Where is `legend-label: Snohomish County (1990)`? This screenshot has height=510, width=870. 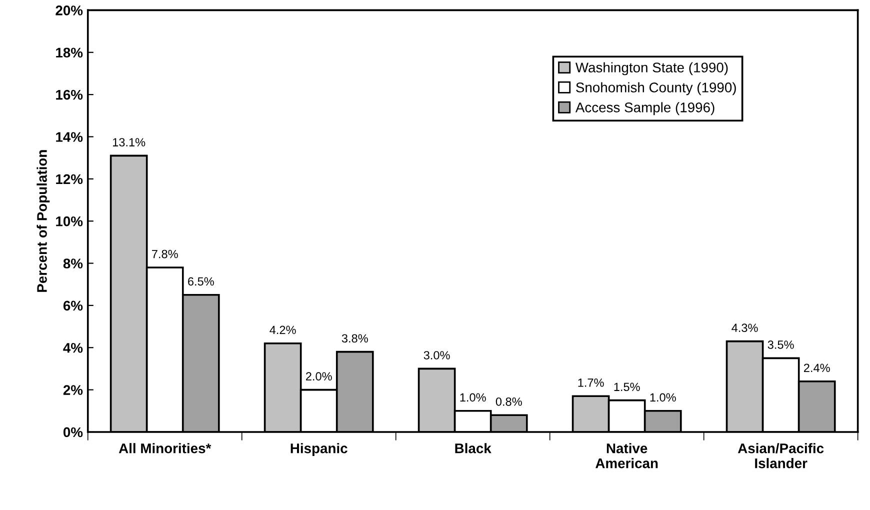 legend-label: Snohomish County (1990) is located at coordinates (656, 89).